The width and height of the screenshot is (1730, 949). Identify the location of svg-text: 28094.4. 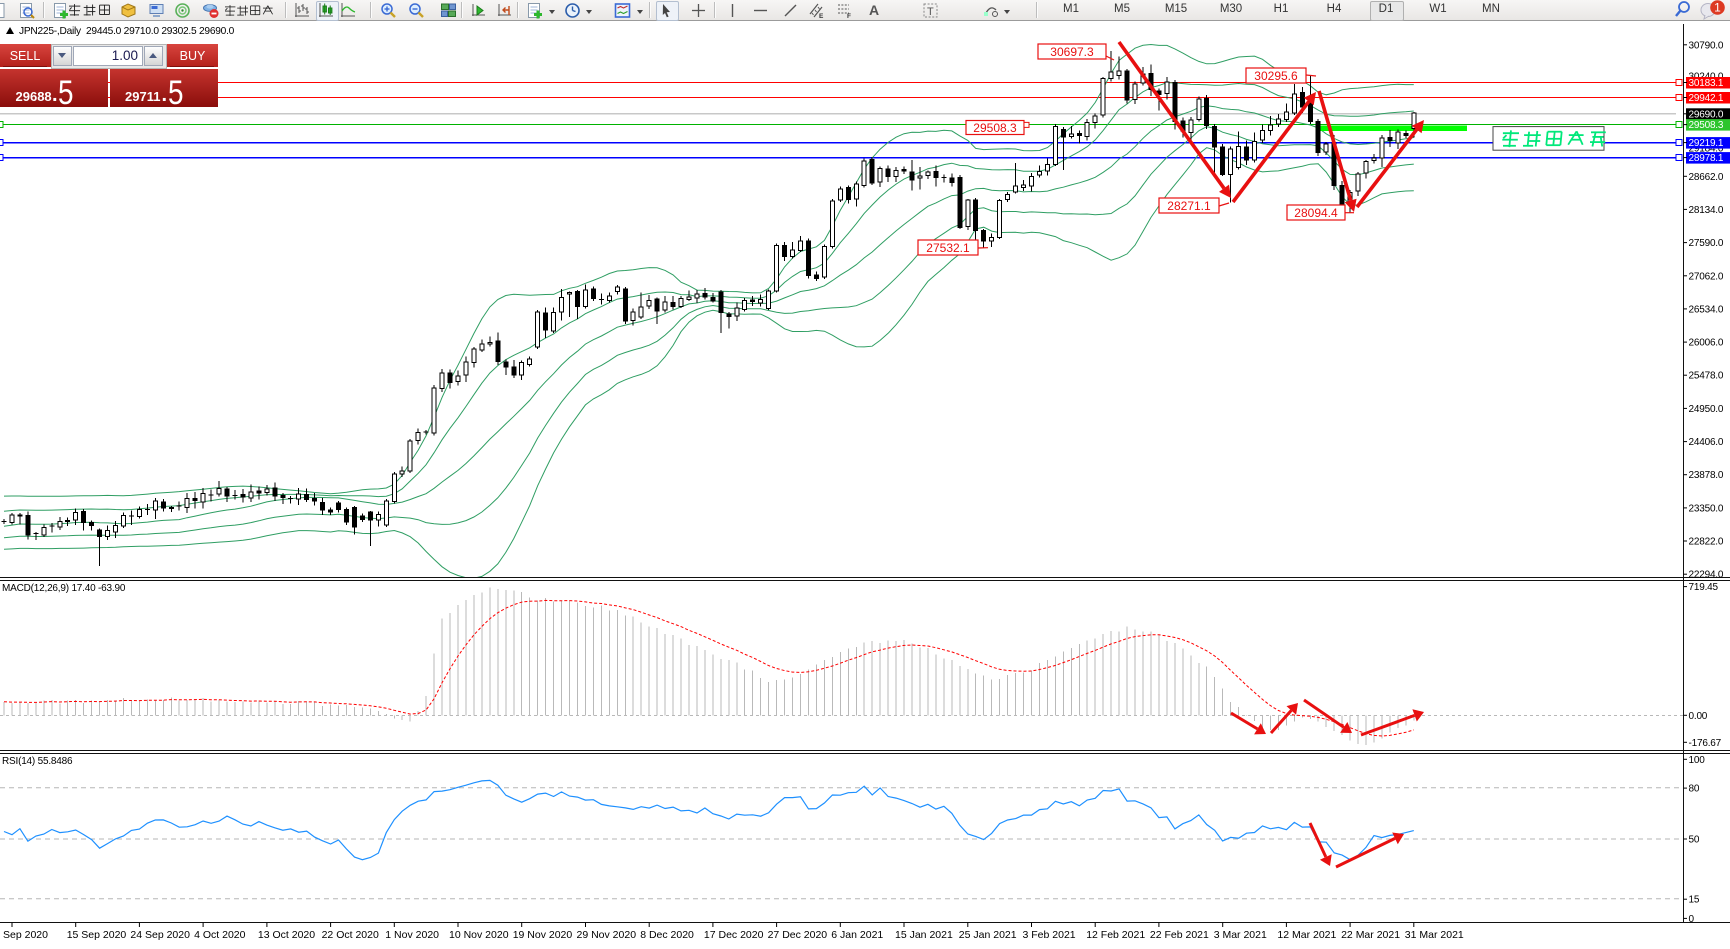
(1316, 213).